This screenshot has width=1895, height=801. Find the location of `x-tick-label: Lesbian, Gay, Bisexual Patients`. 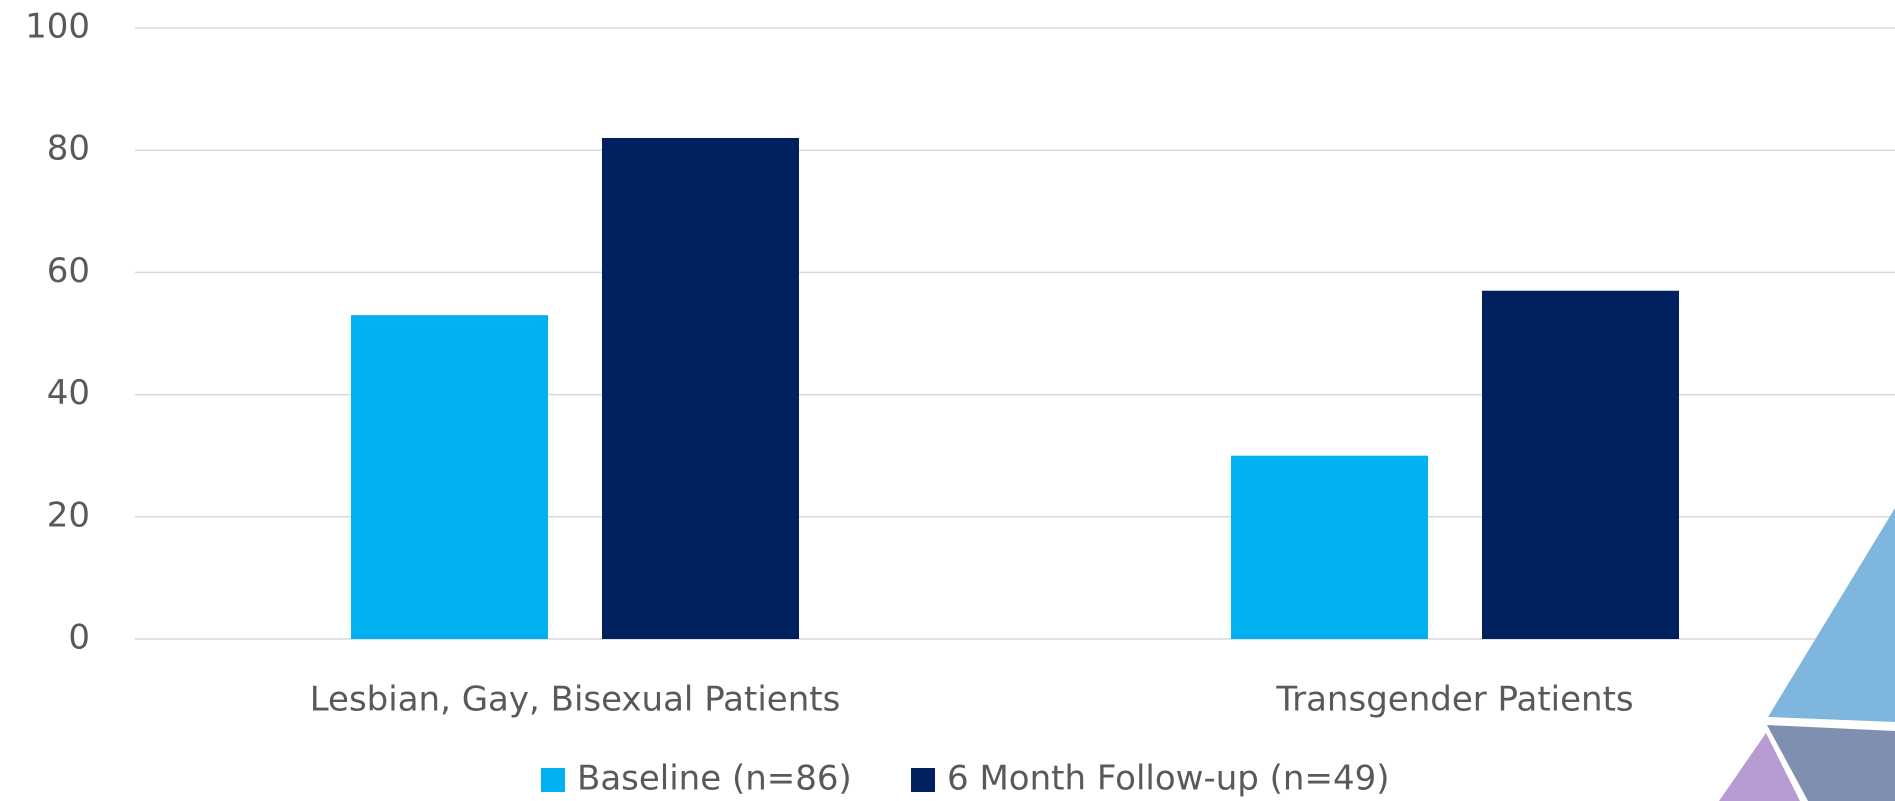

x-tick-label: Lesbian, Gay, Bisexual Patients is located at coordinates (575, 700).